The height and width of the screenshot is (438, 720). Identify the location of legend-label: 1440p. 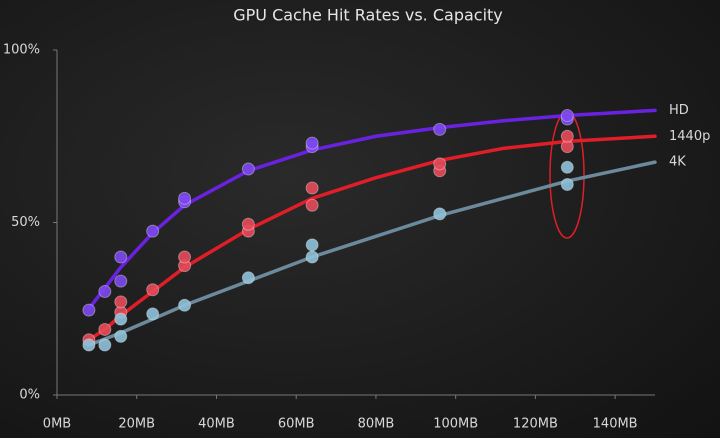
(689, 136).